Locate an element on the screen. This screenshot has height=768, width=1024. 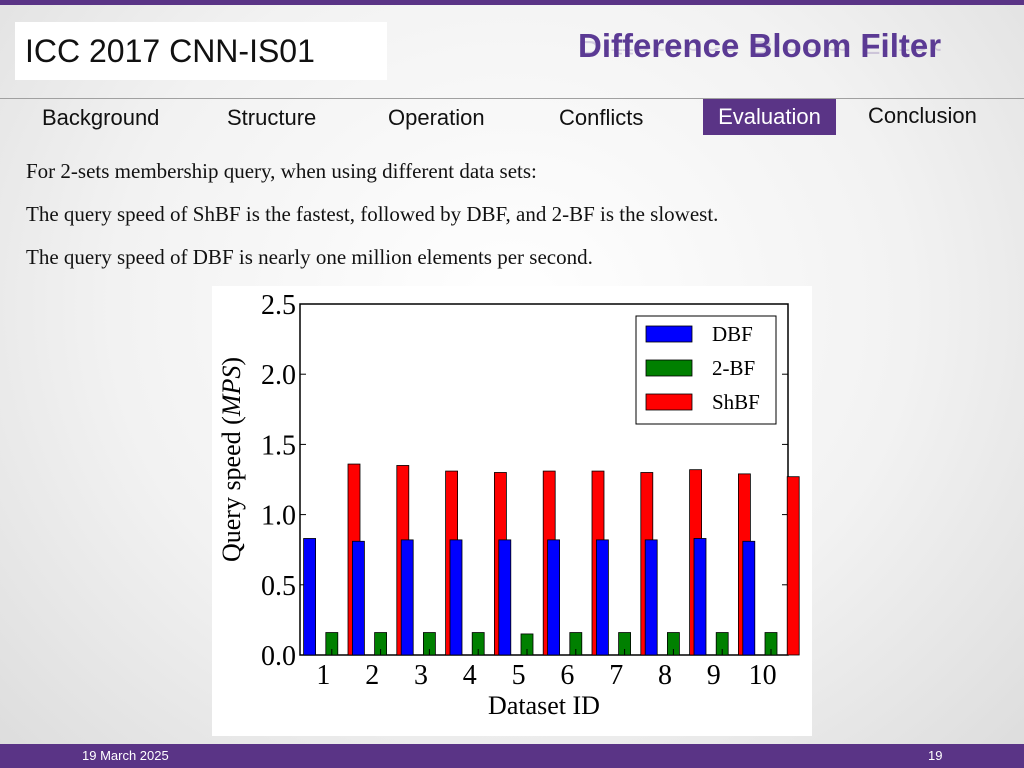
slide-title: Difference Bloom Filter is located at coordinates (760, 45).